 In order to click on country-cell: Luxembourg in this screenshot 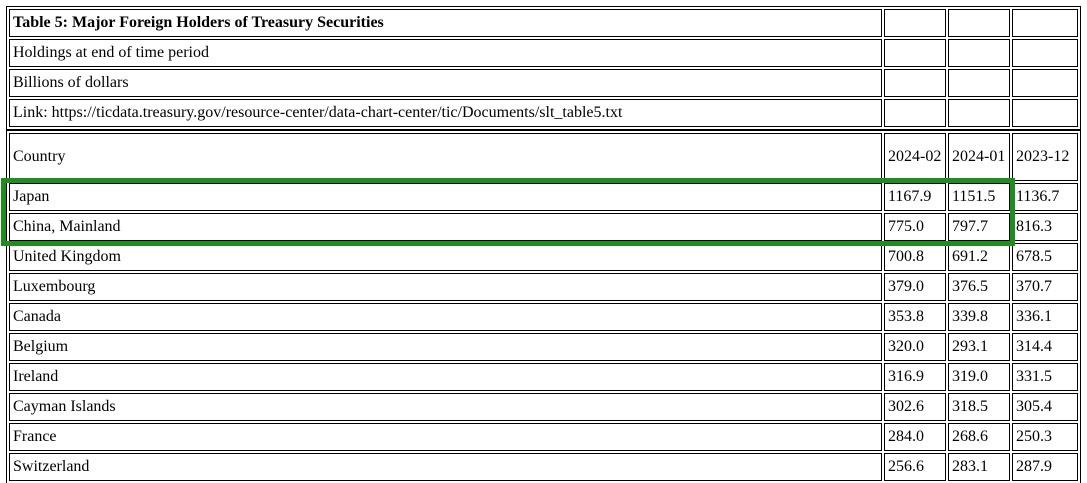, I will do `click(445, 287)`.